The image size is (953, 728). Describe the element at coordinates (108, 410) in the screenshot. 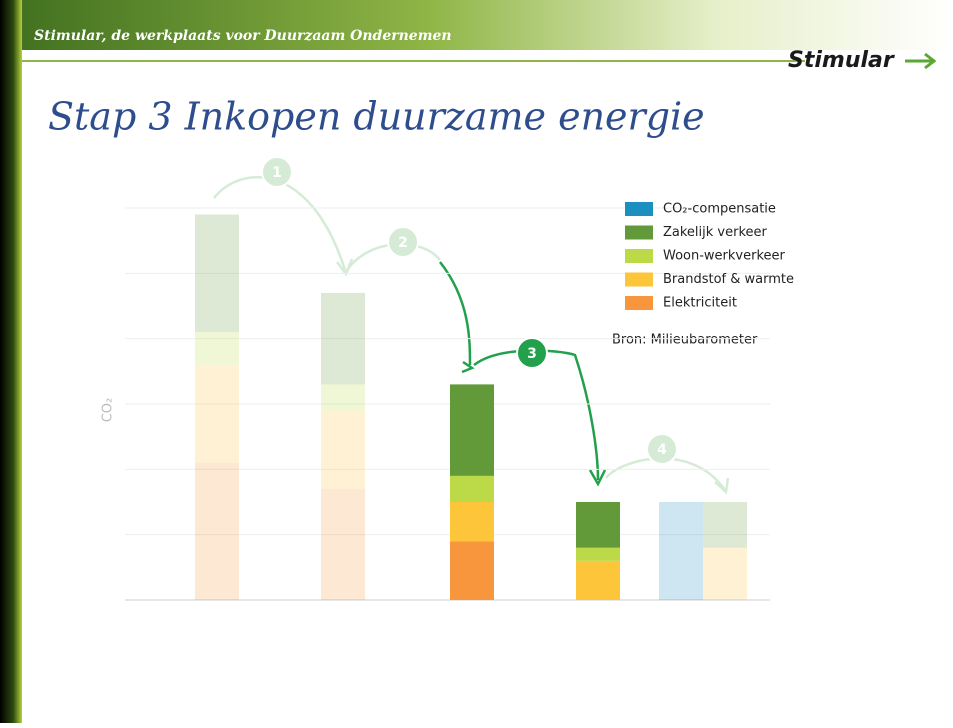

I see `y-axis-label: CO₂` at that location.